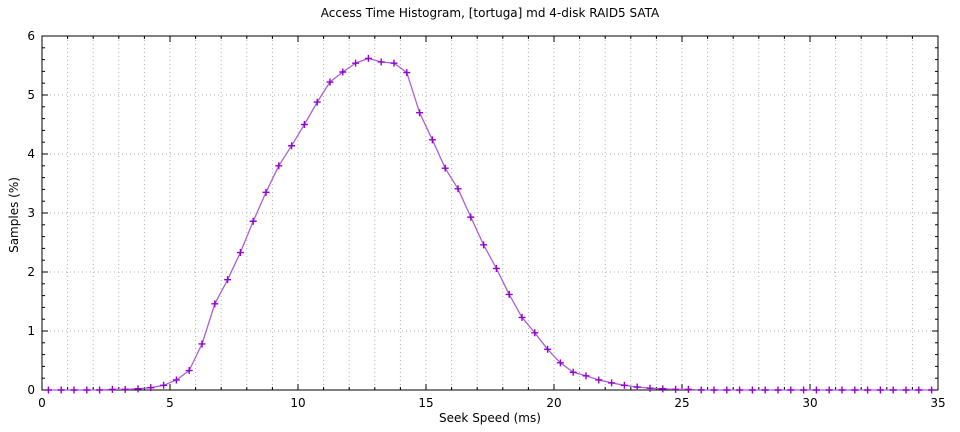 The image size is (960, 432). I want to click on y-tick-label: 6, so click(31, 36).